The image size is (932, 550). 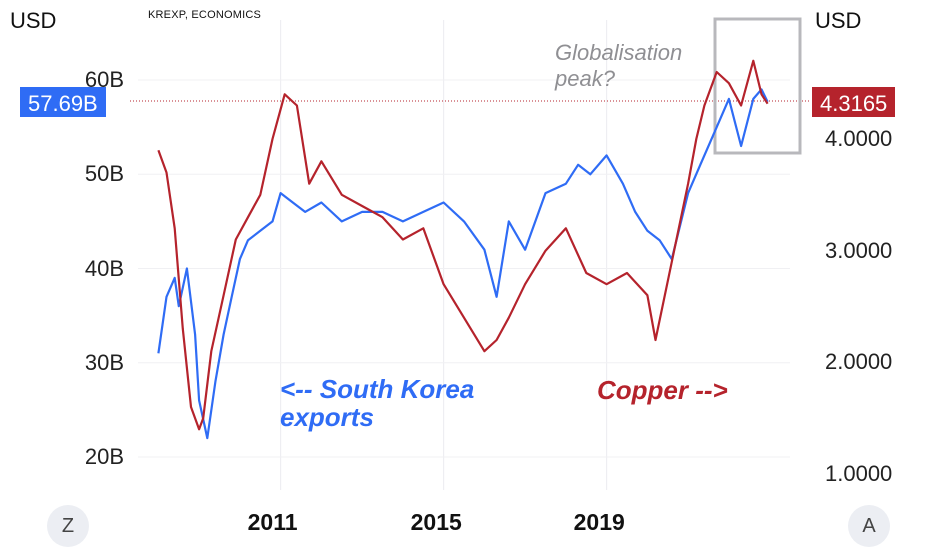 What do you see at coordinates (757, 86) in the screenshot?
I see `globalisation-box` at bounding box center [757, 86].